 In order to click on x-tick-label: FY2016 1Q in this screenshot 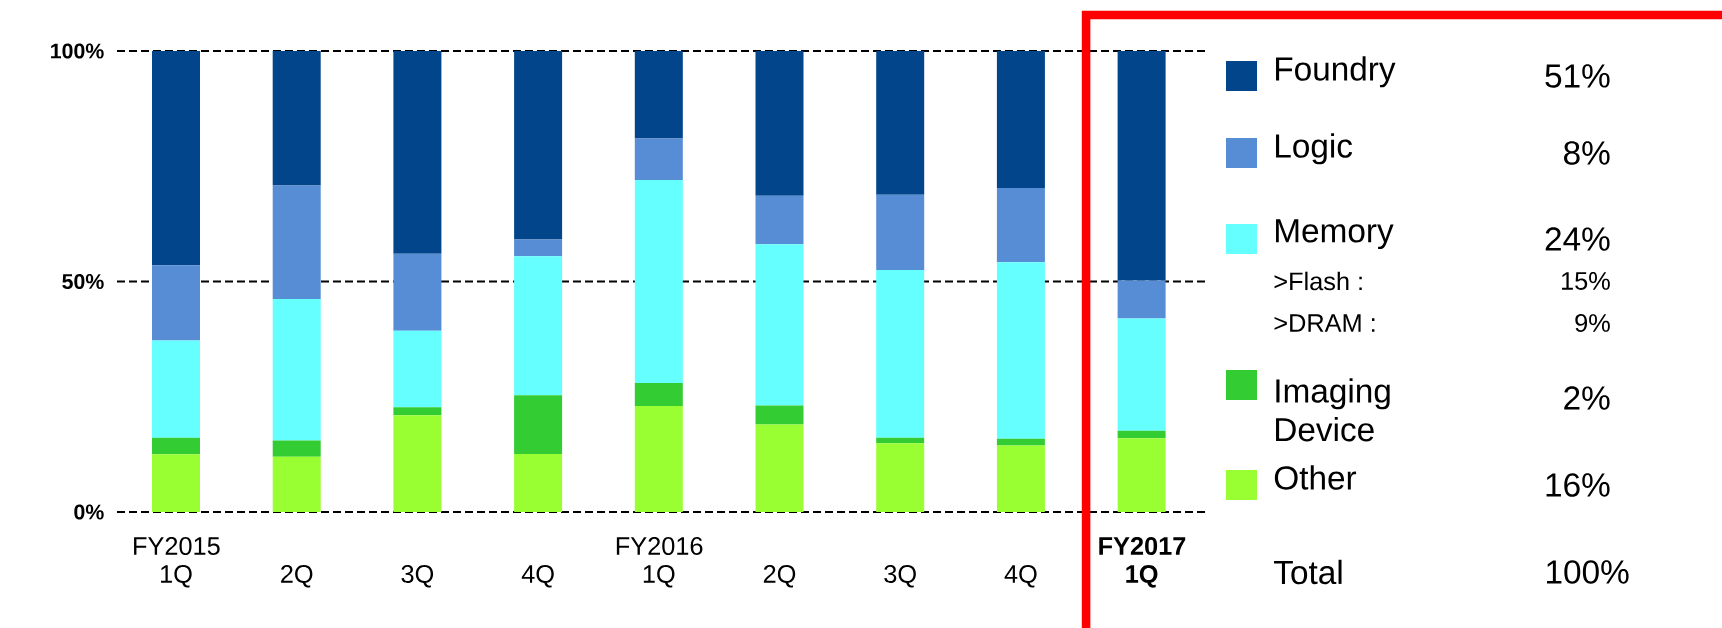, I will do `click(659, 562)`.